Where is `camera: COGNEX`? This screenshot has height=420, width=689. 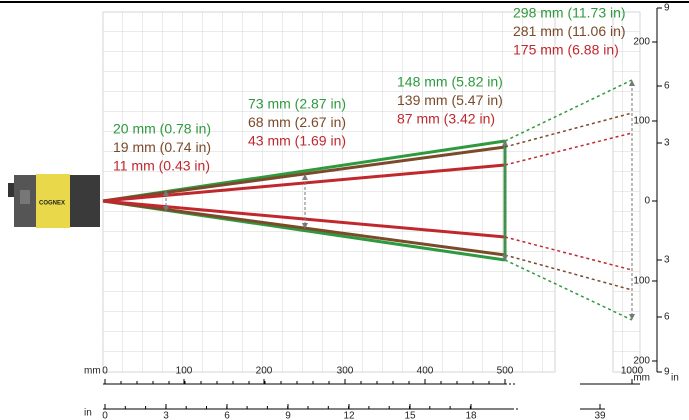
camera: COGNEX is located at coordinates (54, 201).